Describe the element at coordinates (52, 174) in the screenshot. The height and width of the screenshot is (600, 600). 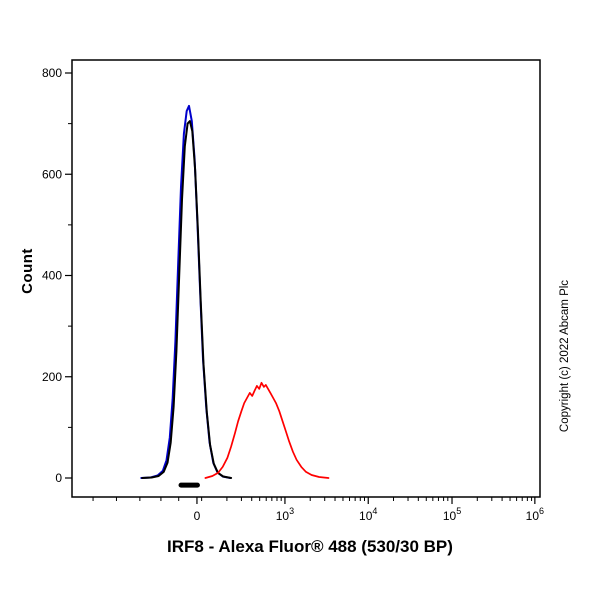
I see `y-tick-label: 600` at that location.